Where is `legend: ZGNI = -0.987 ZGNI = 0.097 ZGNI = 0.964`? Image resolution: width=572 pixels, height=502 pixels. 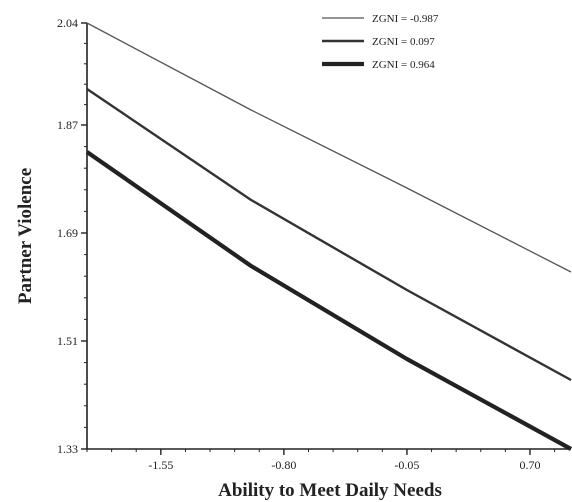
legend: ZGNI = -0.987 ZGNI = 0.097 ZGNI = 0.964 is located at coordinates (380, 42).